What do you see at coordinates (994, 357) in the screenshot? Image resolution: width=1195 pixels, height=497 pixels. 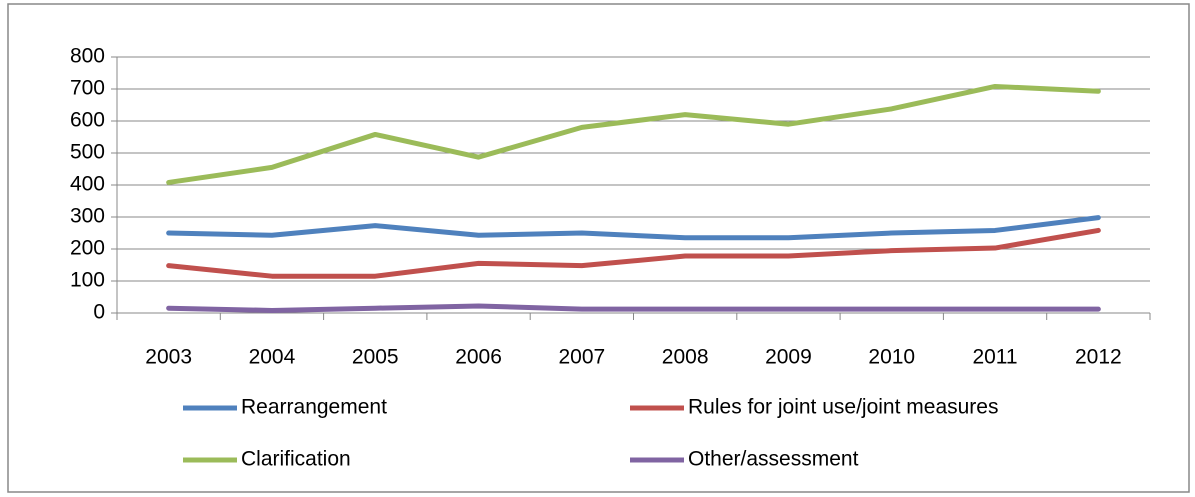 I see `x-tick-label: 2011` at bounding box center [994, 357].